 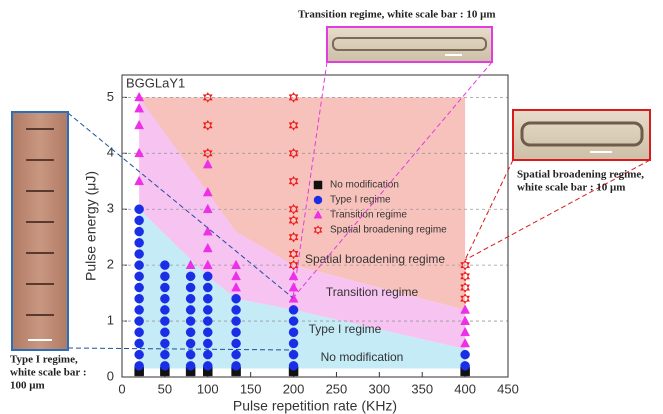 I want to click on region-label: Transition regime, so click(x=372, y=292).